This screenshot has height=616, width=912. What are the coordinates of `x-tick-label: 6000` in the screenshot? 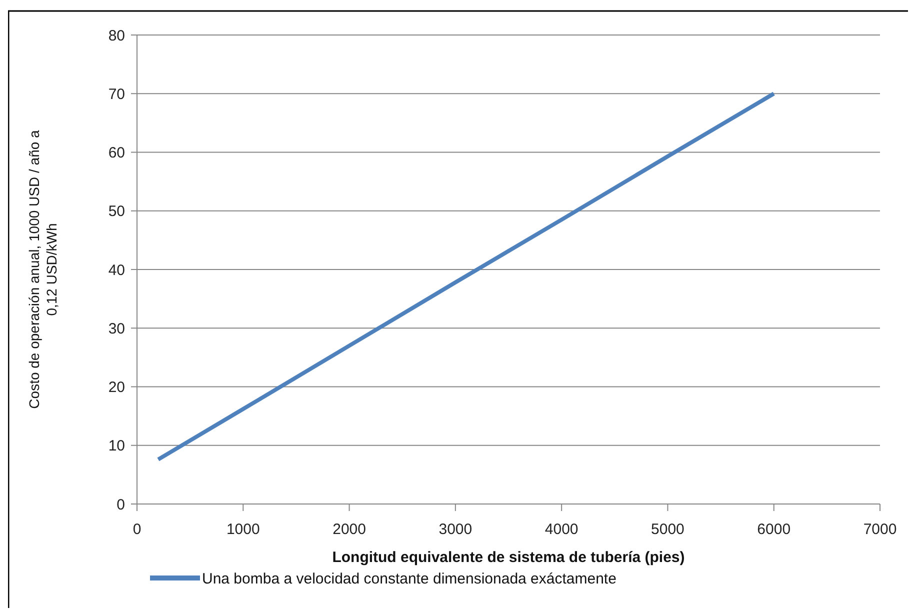 It's located at (774, 529).